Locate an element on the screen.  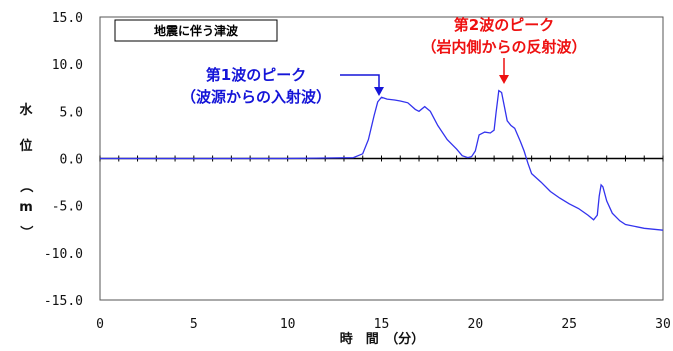
y-tick-label: 5.0 is located at coordinates (71, 112).